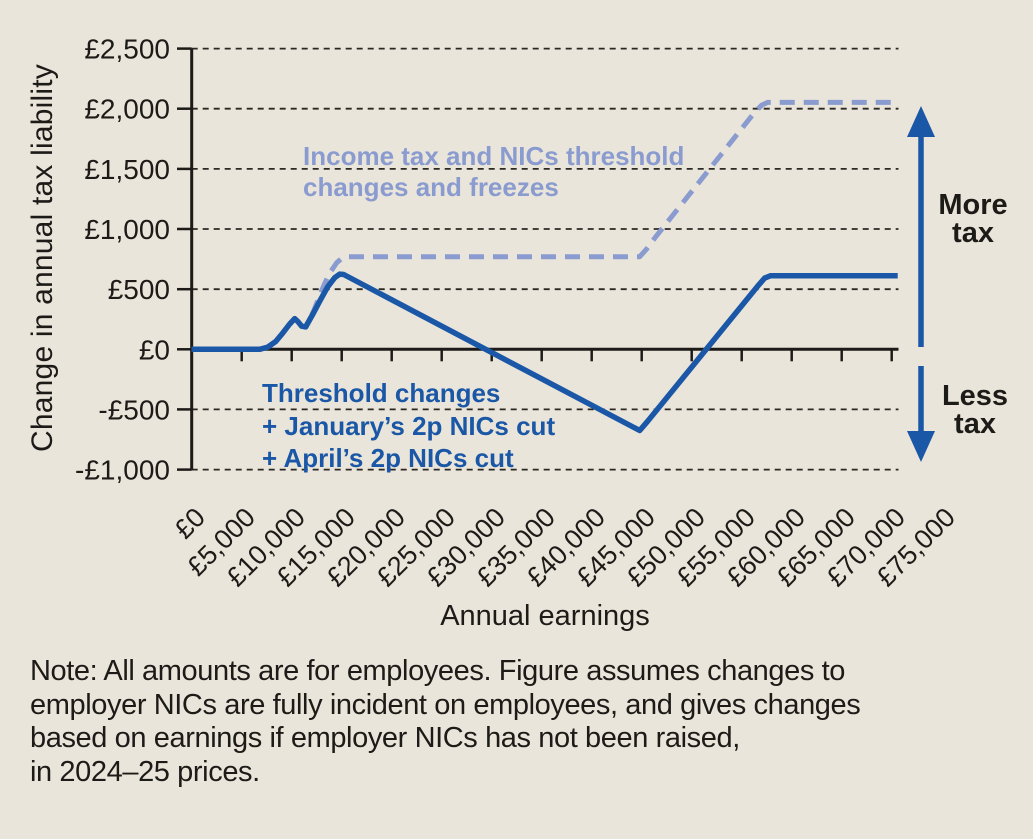 The width and height of the screenshot is (1033, 839). What do you see at coordinates (127, 109) in the screenshot?
I see `y-tick-label: £2,000` at bounding box center [127, 109].